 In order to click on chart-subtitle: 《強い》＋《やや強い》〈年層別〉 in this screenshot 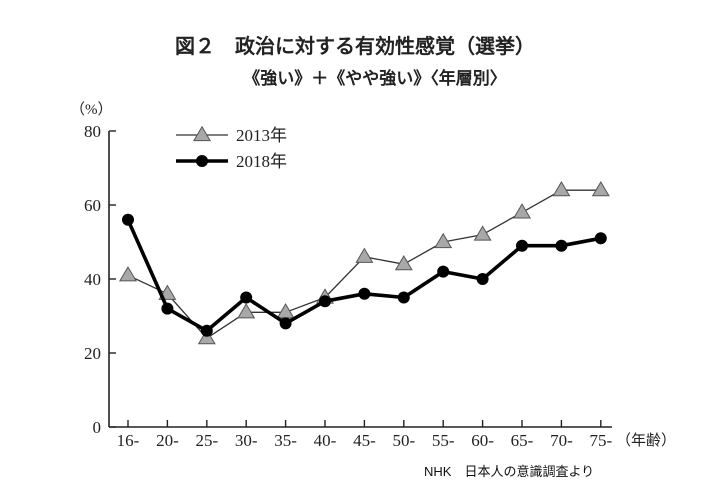, I will do `click(375, 78)`.